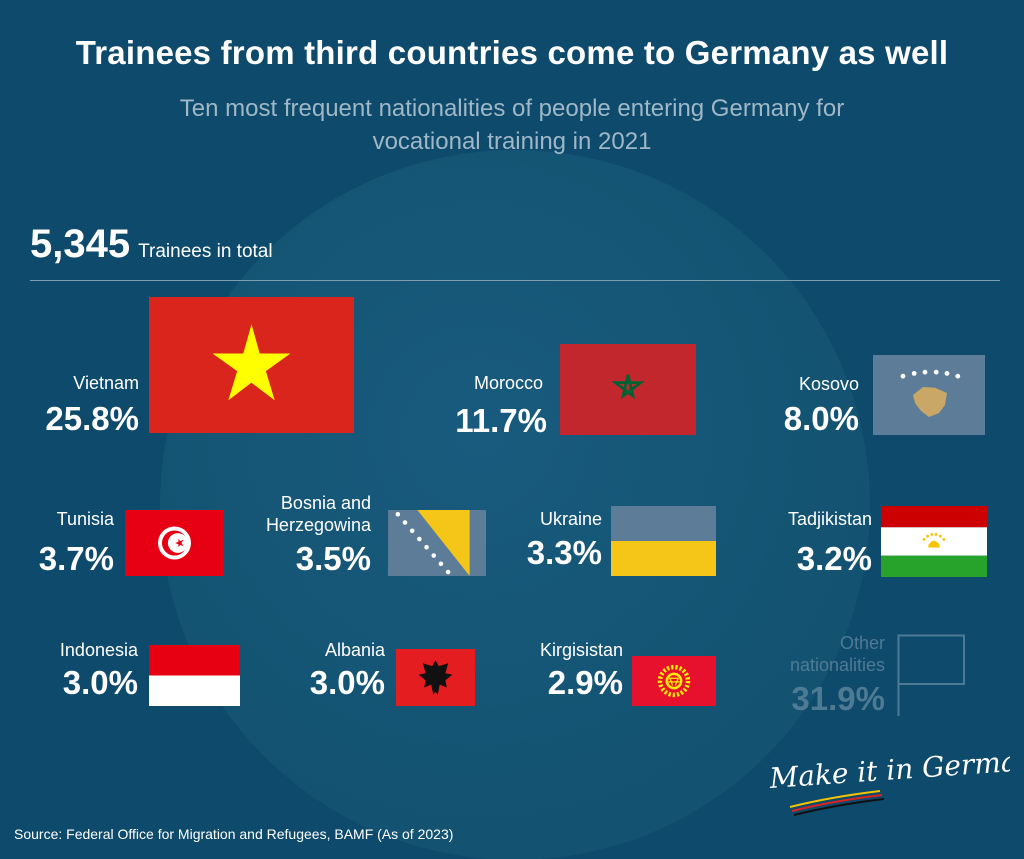 The image size is (1024, 859). Describe the element at coordinates (628, 389) in the screenshot. I see `morocco-flag` at that location.